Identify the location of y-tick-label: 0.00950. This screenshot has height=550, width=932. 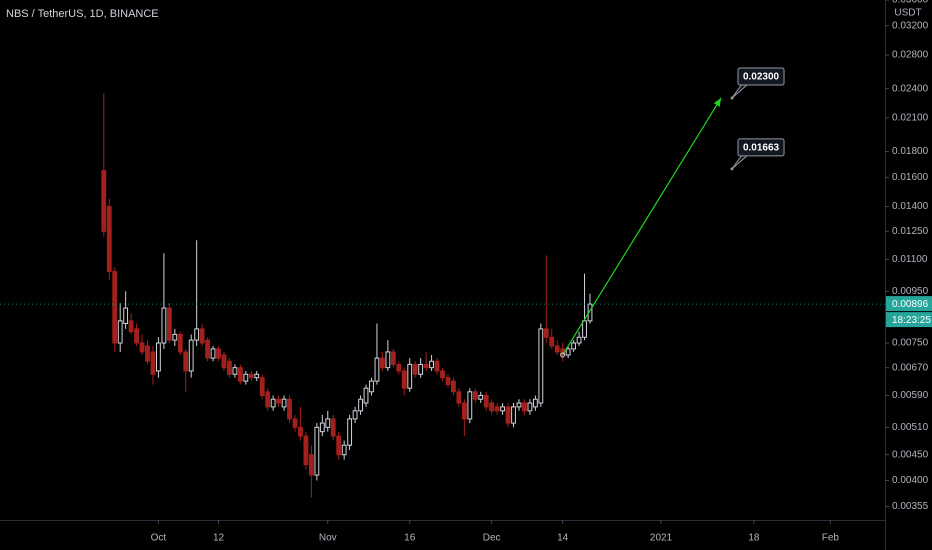
(910, 291).